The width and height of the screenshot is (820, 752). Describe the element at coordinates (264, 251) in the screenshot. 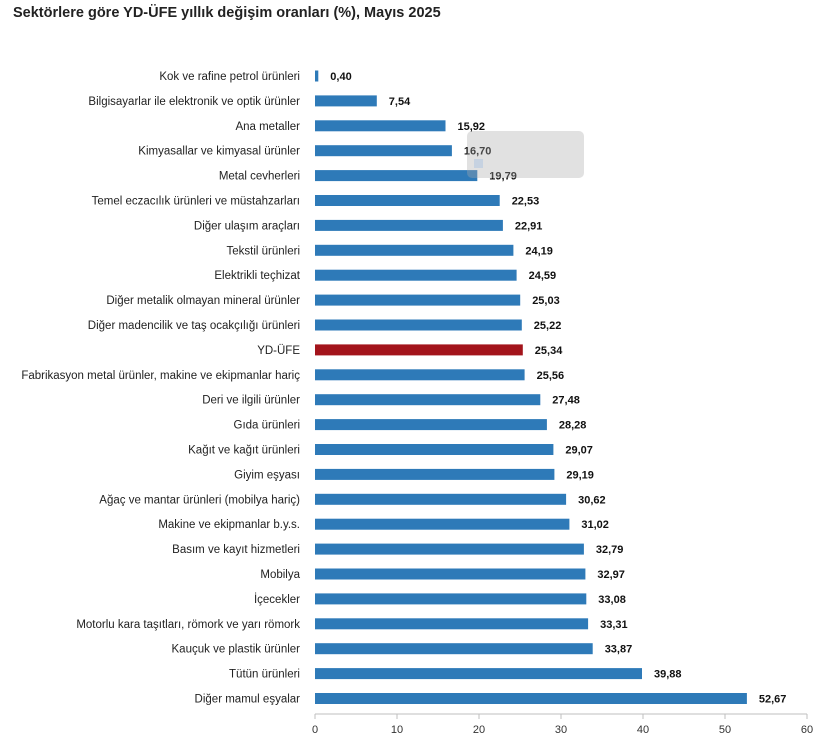

I see `category-label: Tekstil ürünleri` at that location.